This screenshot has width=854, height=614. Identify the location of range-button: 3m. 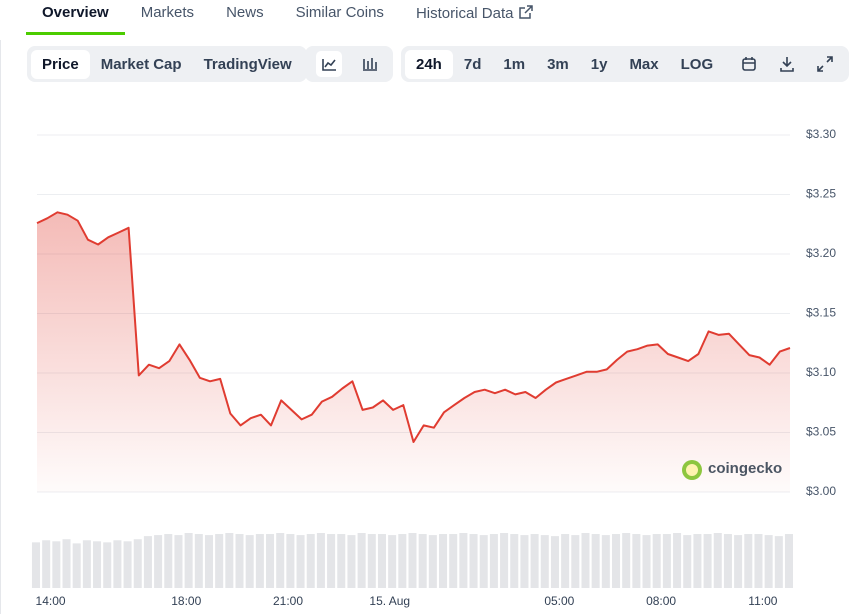
(558, 64).